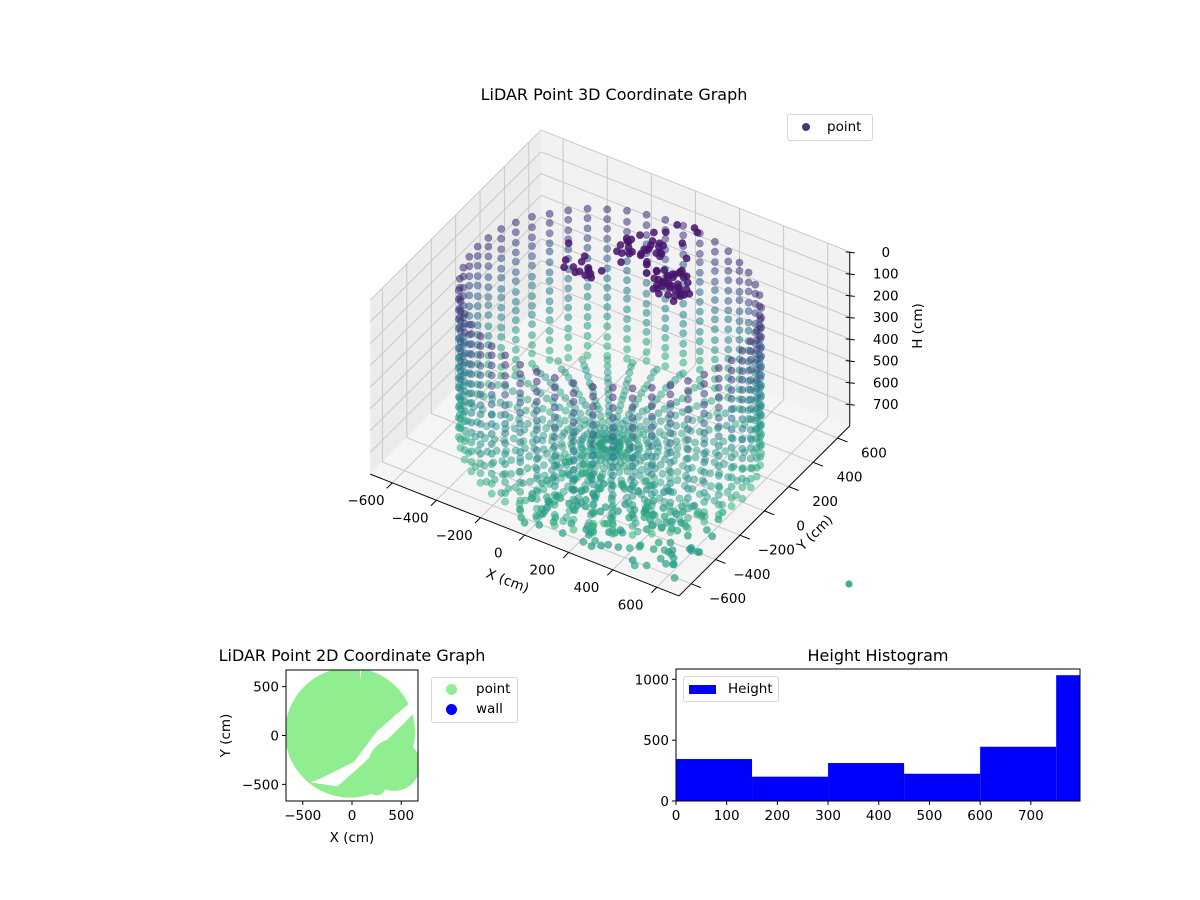 This screenshot has height=900, width=1200. I want to click on chart-3d-title: LiDAR Point 3D Coordinate Graph, so click(614, 94).